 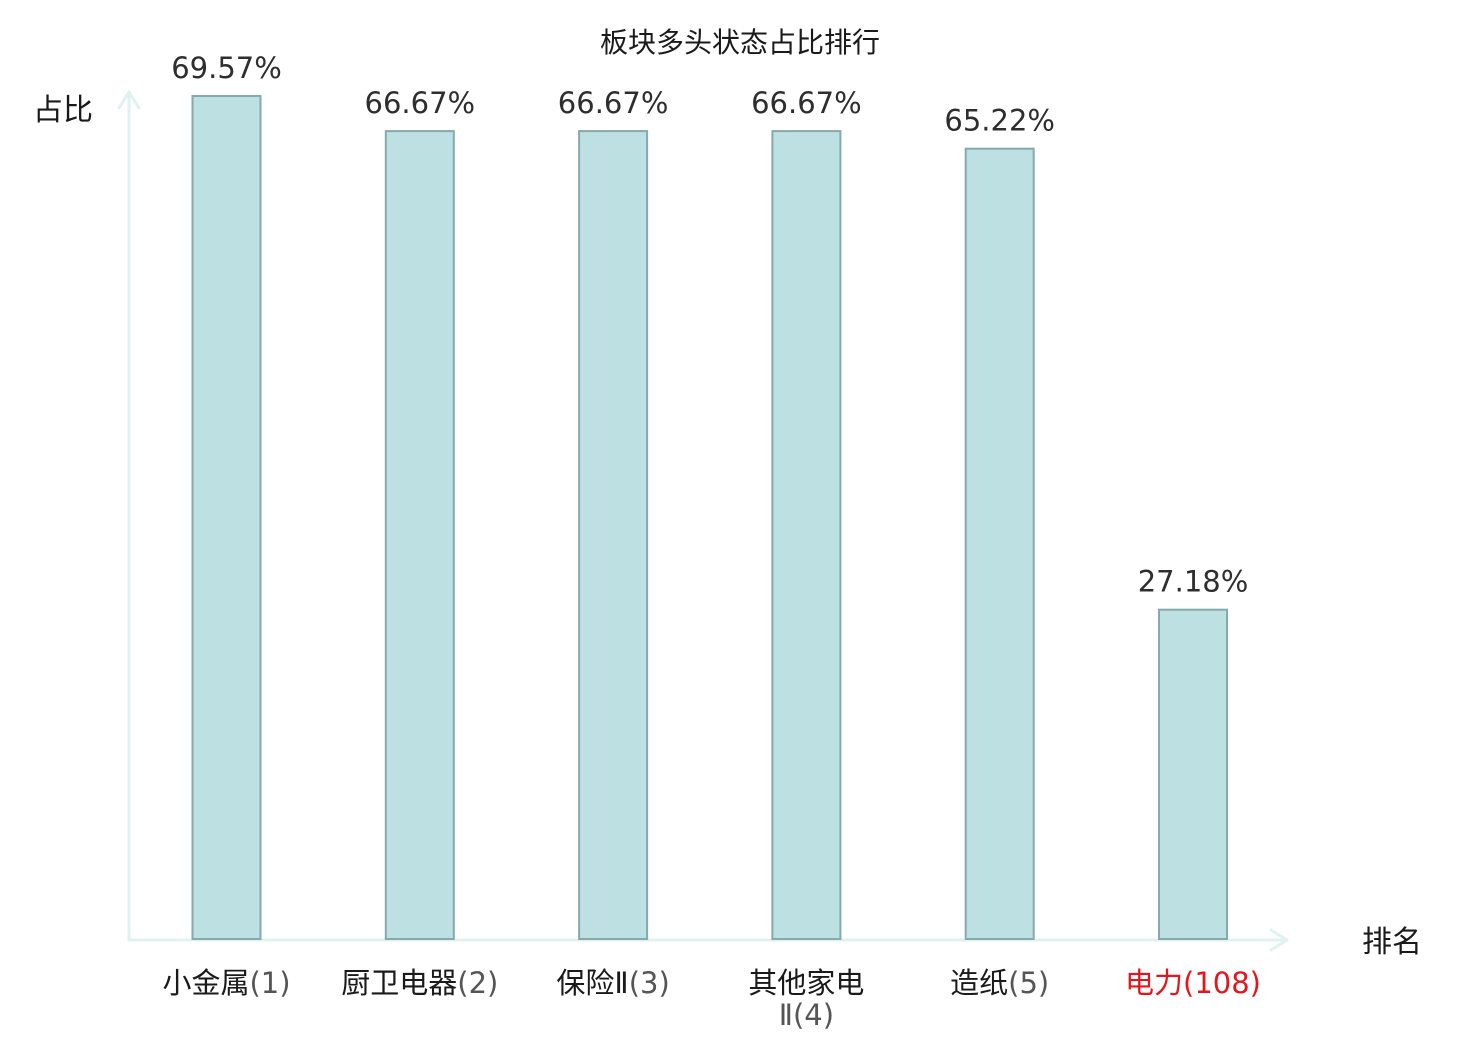 I want to click on category-rank-6: (108), so click(x=1222, y=983).